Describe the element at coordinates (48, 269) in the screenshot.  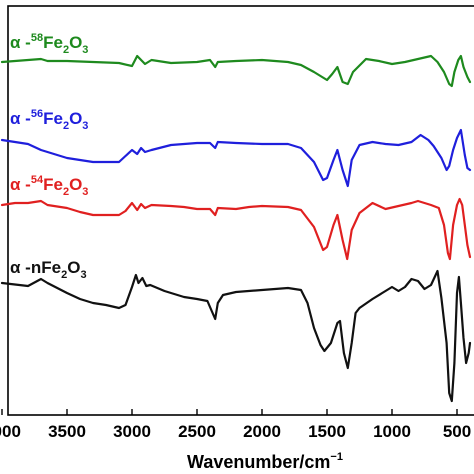
I see `series-label-4: α -nFe2O3` at that location.